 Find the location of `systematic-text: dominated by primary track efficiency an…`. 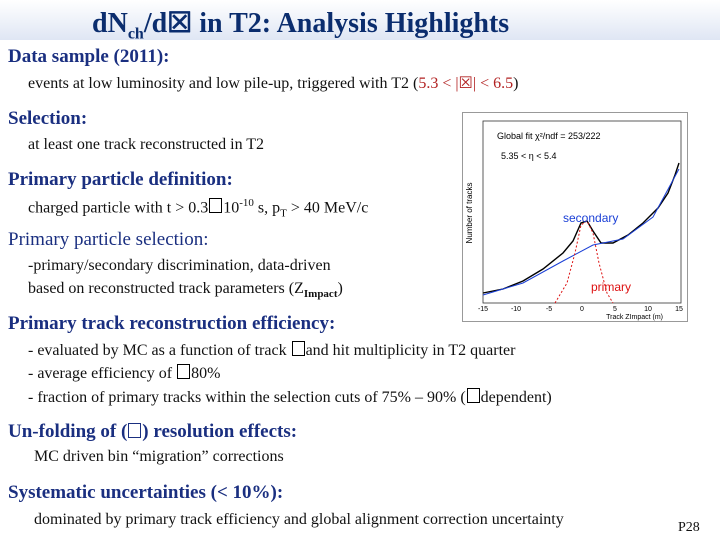

systematic-text: dominated by primary track efficiency an… is located at coordinates (299, 519).